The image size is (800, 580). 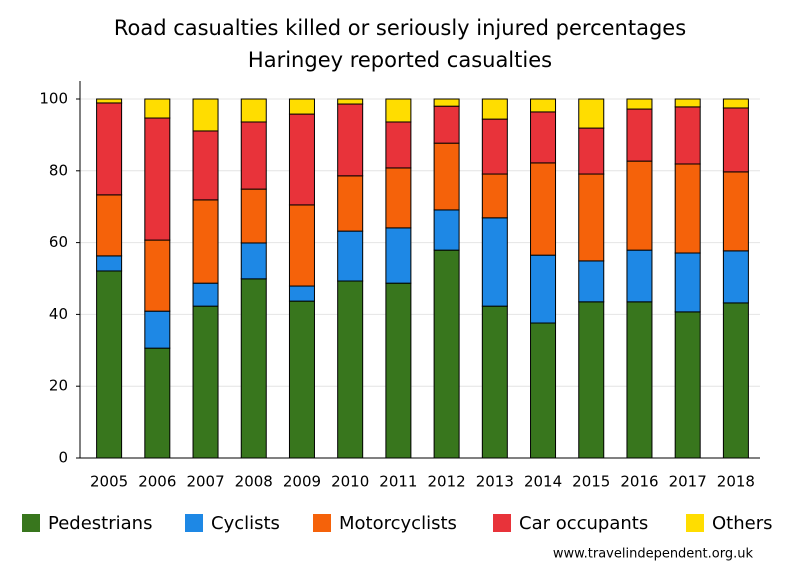 What do you see at coordinates (58, 170) in the screenshot?
I see `y-tick-label: 80` at bounding box center [58, 170].